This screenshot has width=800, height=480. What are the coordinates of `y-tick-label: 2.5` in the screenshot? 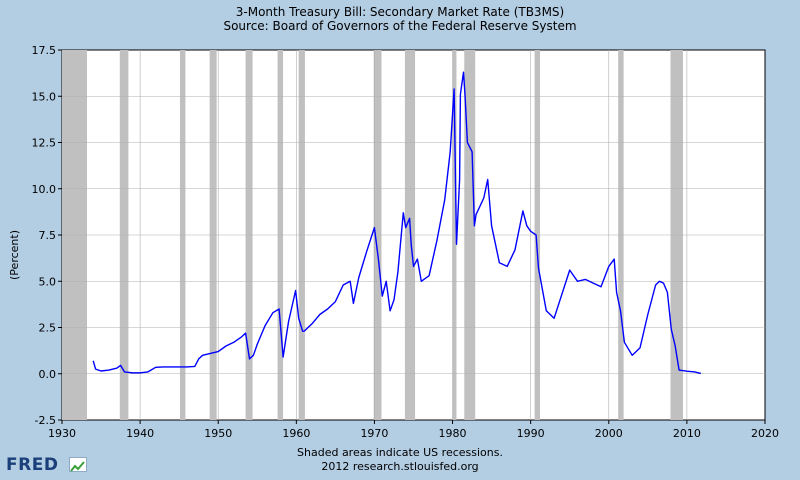 It's located at (48, 328).